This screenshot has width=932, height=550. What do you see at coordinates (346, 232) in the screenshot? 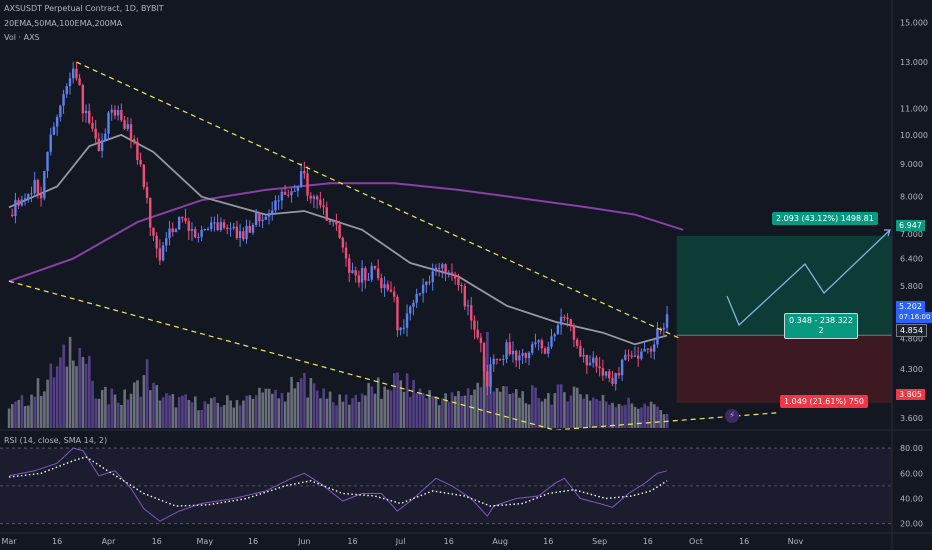
I see `ma-200-line` at bounding box center [346, 232].